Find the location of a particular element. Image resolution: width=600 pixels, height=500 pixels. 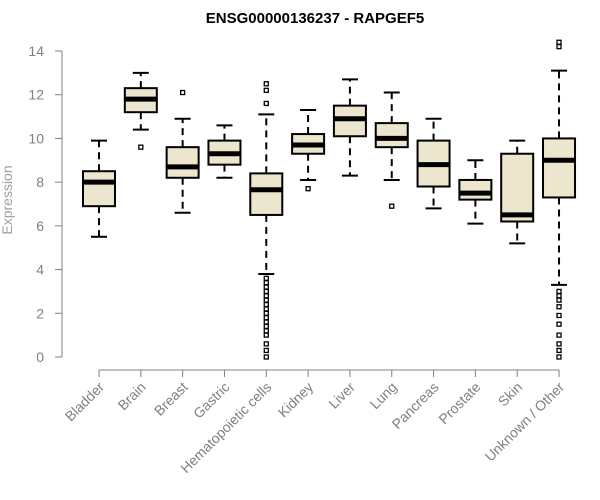

y-tick-label: 14 is located at coordinates (36, 51).